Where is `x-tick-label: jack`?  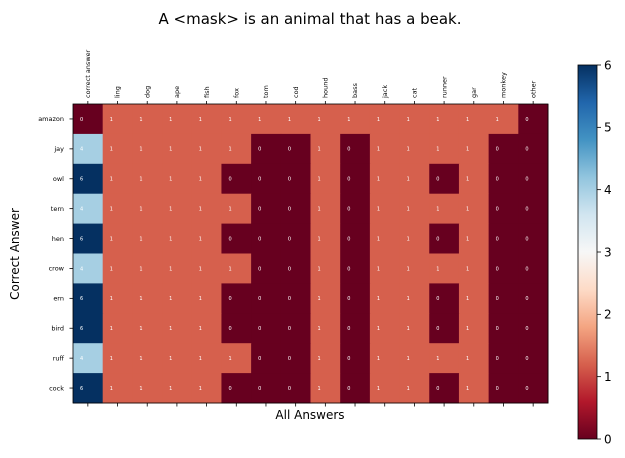 x-tick-label: jack is located at coordinates (385, 92).